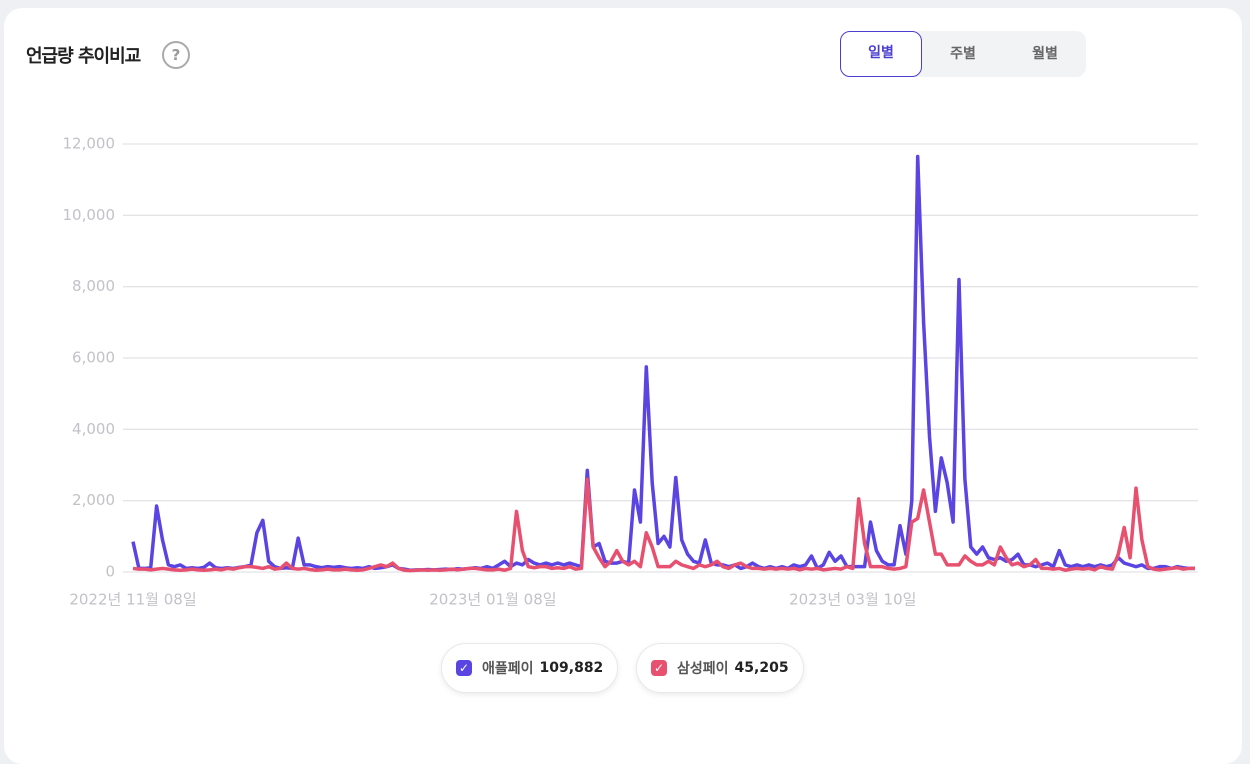 This screenshot has width=1250, height=764. I want to click on y-tick-label: 4,000, so click(93, 429).